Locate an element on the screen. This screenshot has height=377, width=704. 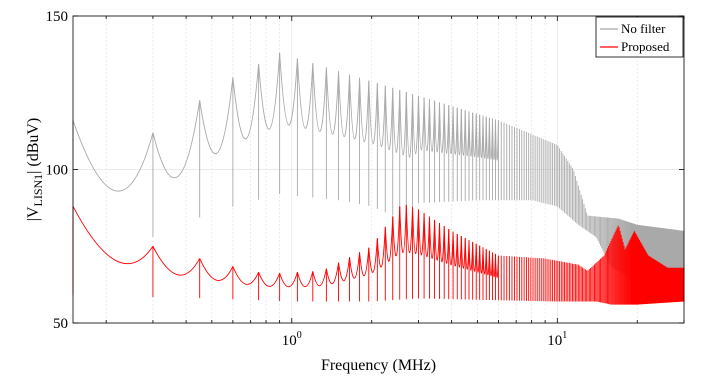
y-axis-label-suffix: | (dBuV) is located at coordinates (33, 146).